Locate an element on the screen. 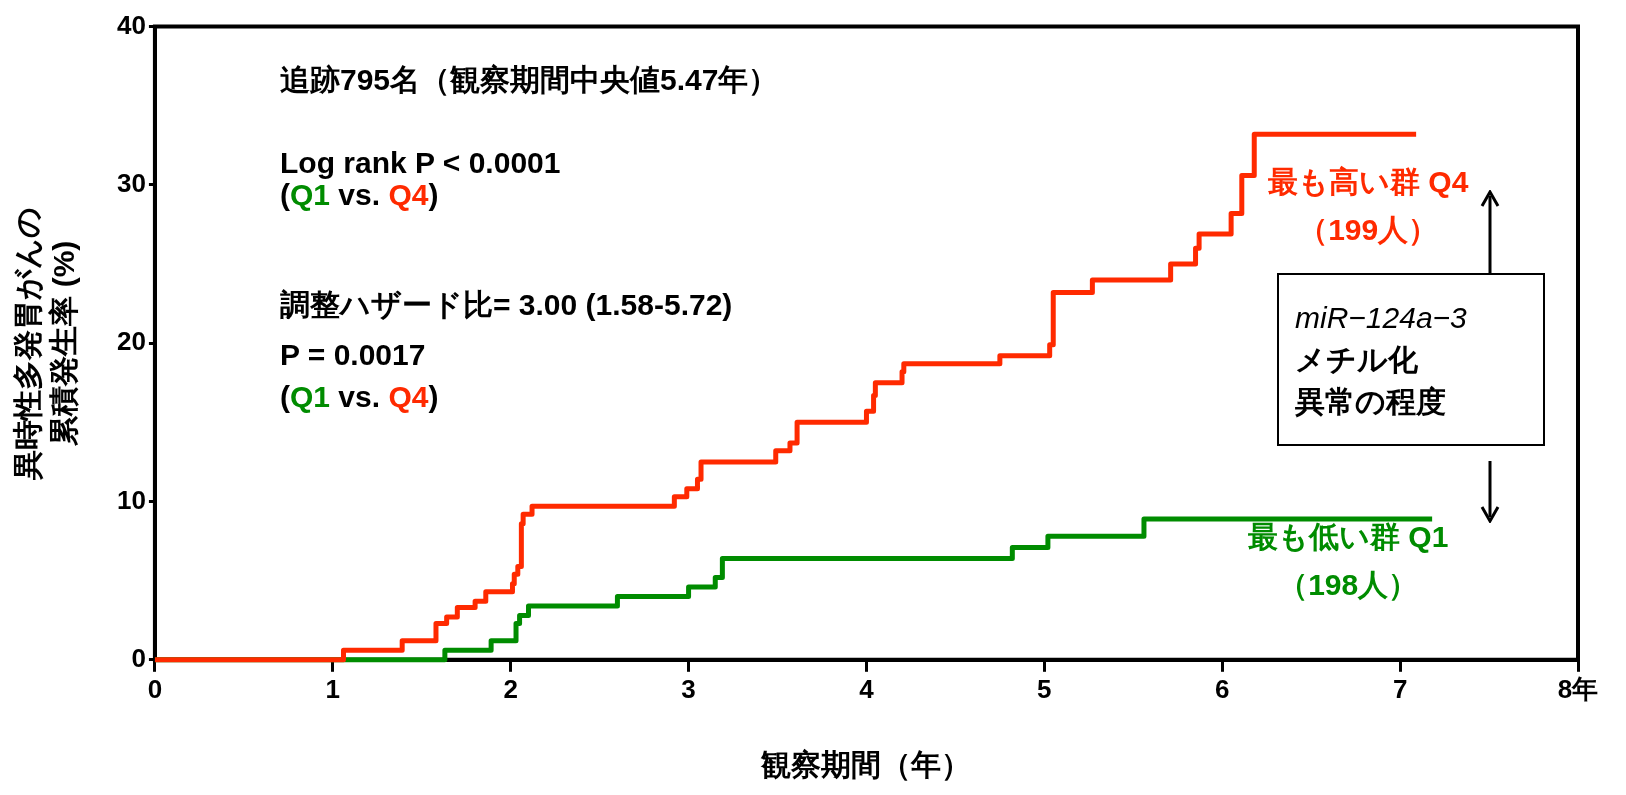  y-tick-label: 30 is located at coordinates (131, 183).